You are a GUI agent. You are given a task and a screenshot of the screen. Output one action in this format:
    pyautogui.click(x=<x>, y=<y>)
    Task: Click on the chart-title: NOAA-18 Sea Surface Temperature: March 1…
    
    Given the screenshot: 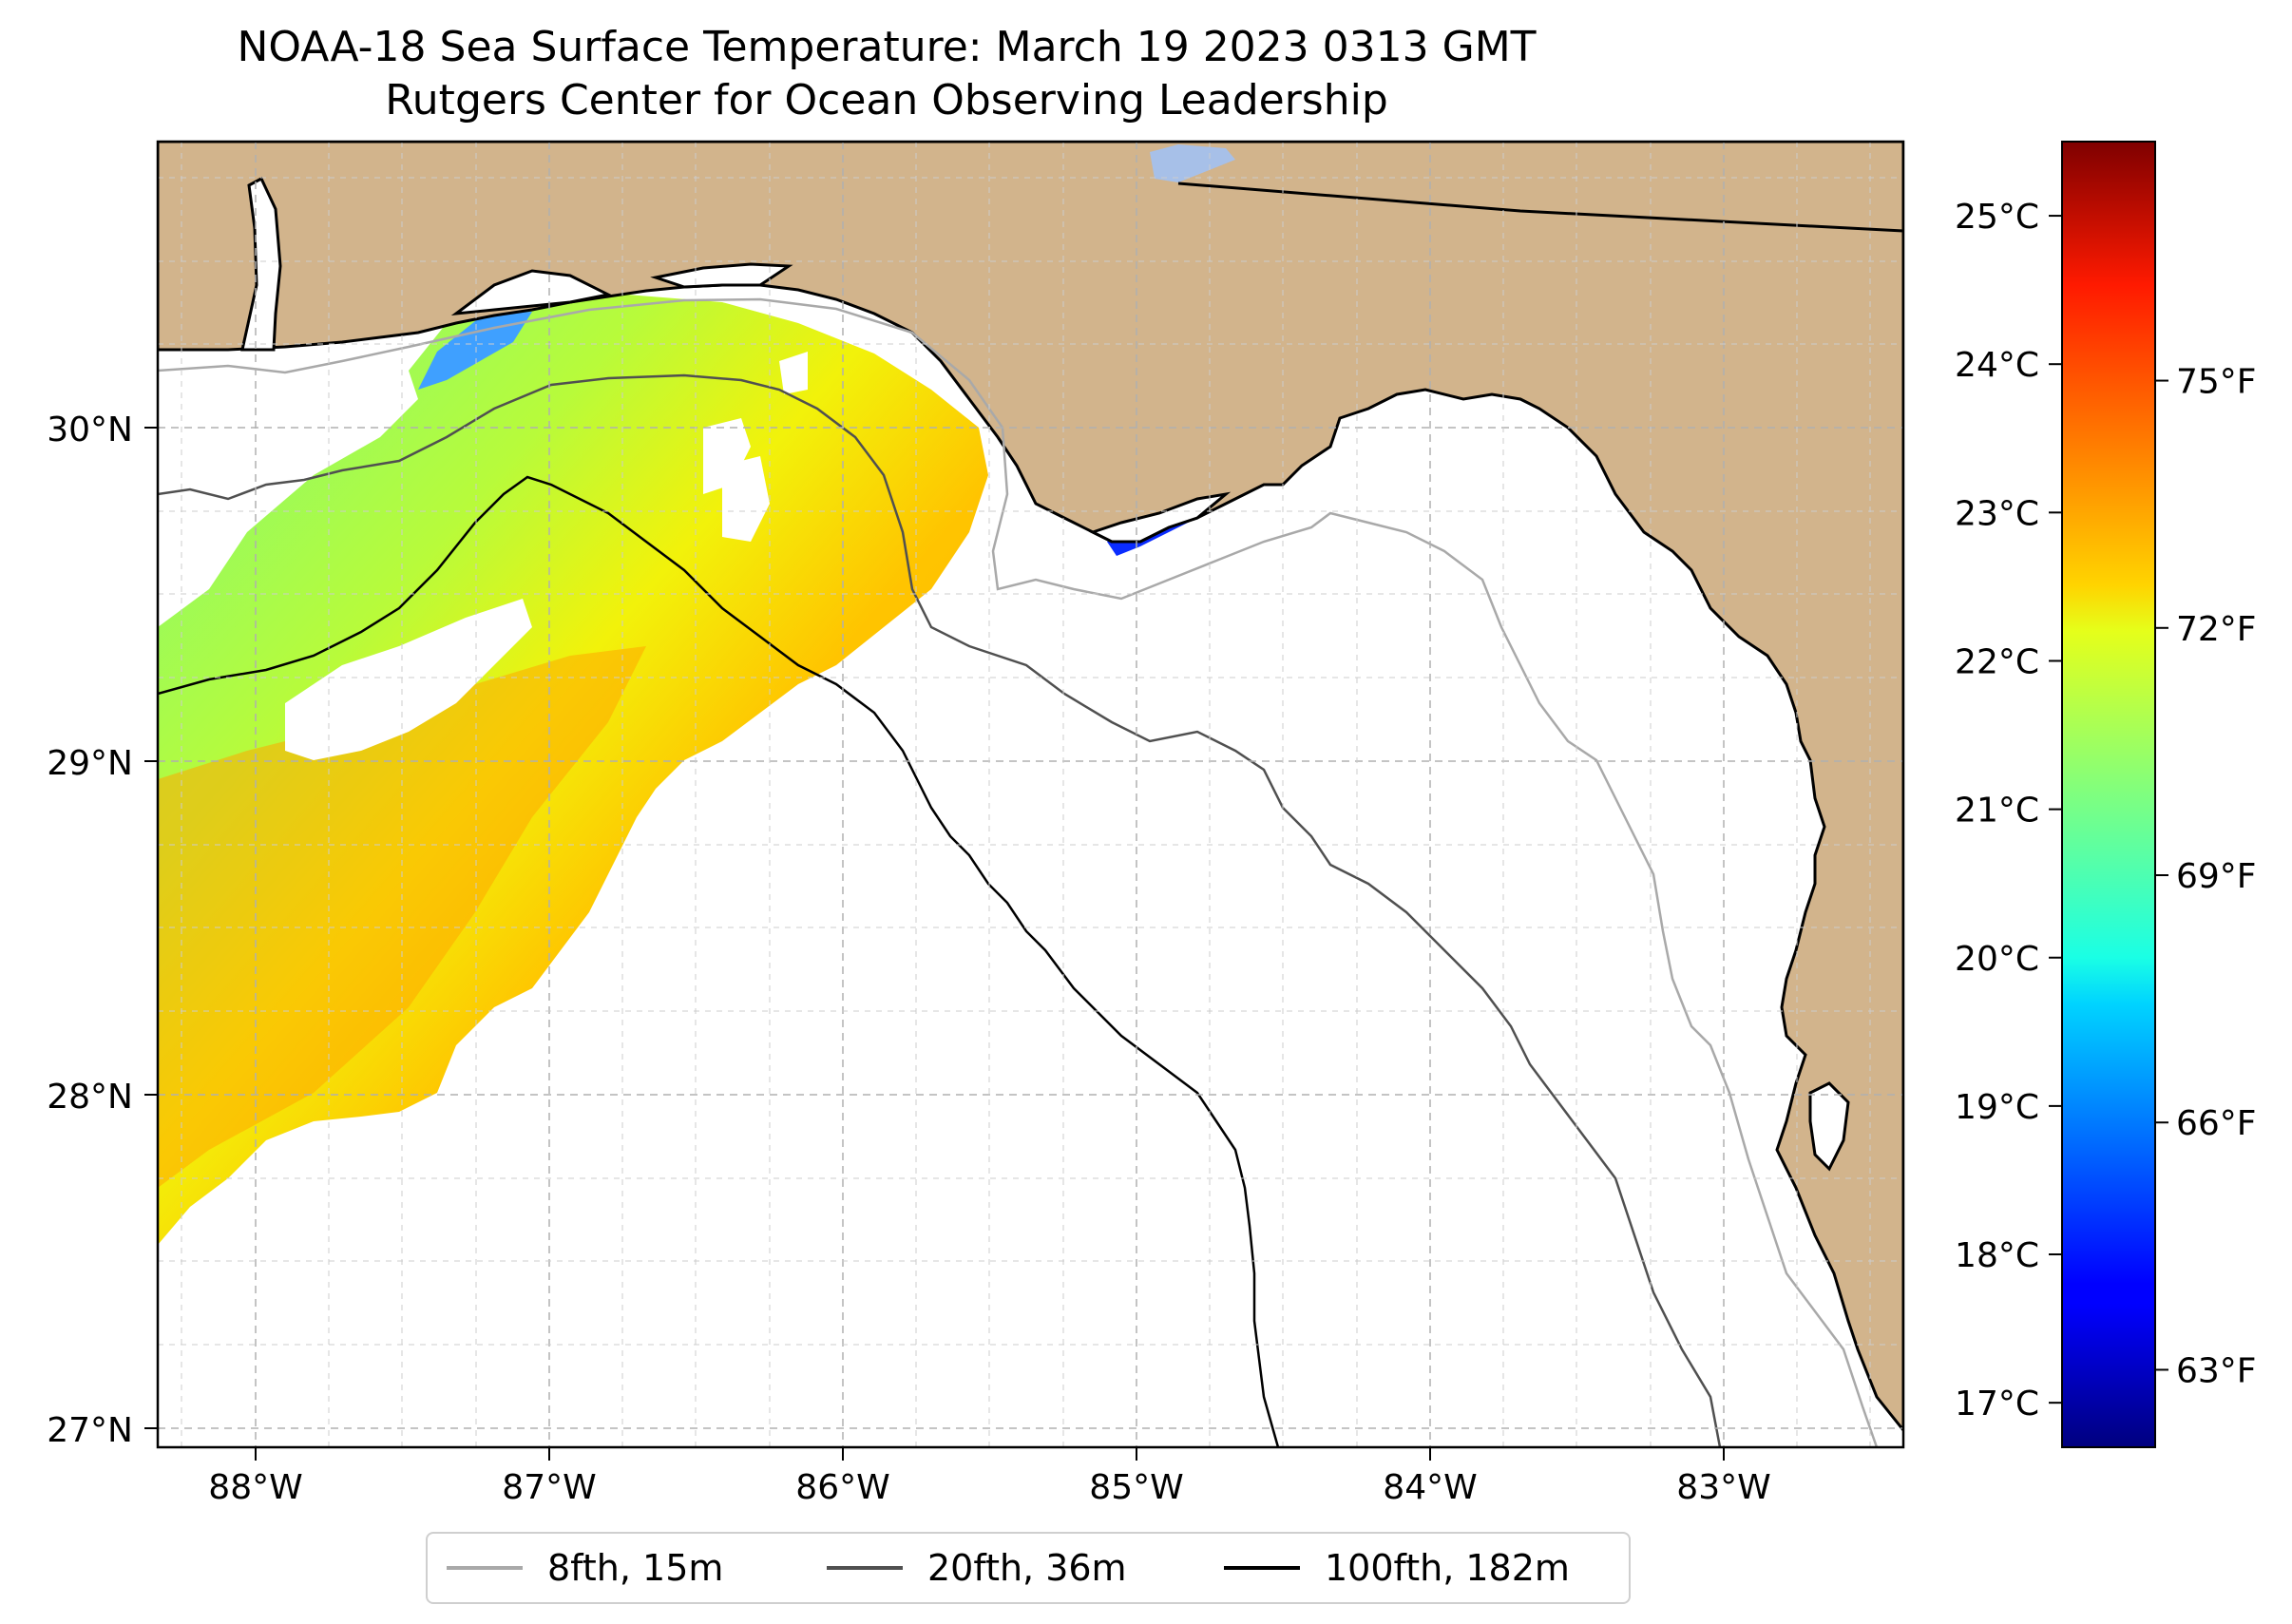 What is the action you would take?
    pyautogui.click(x=887, y=47)
    